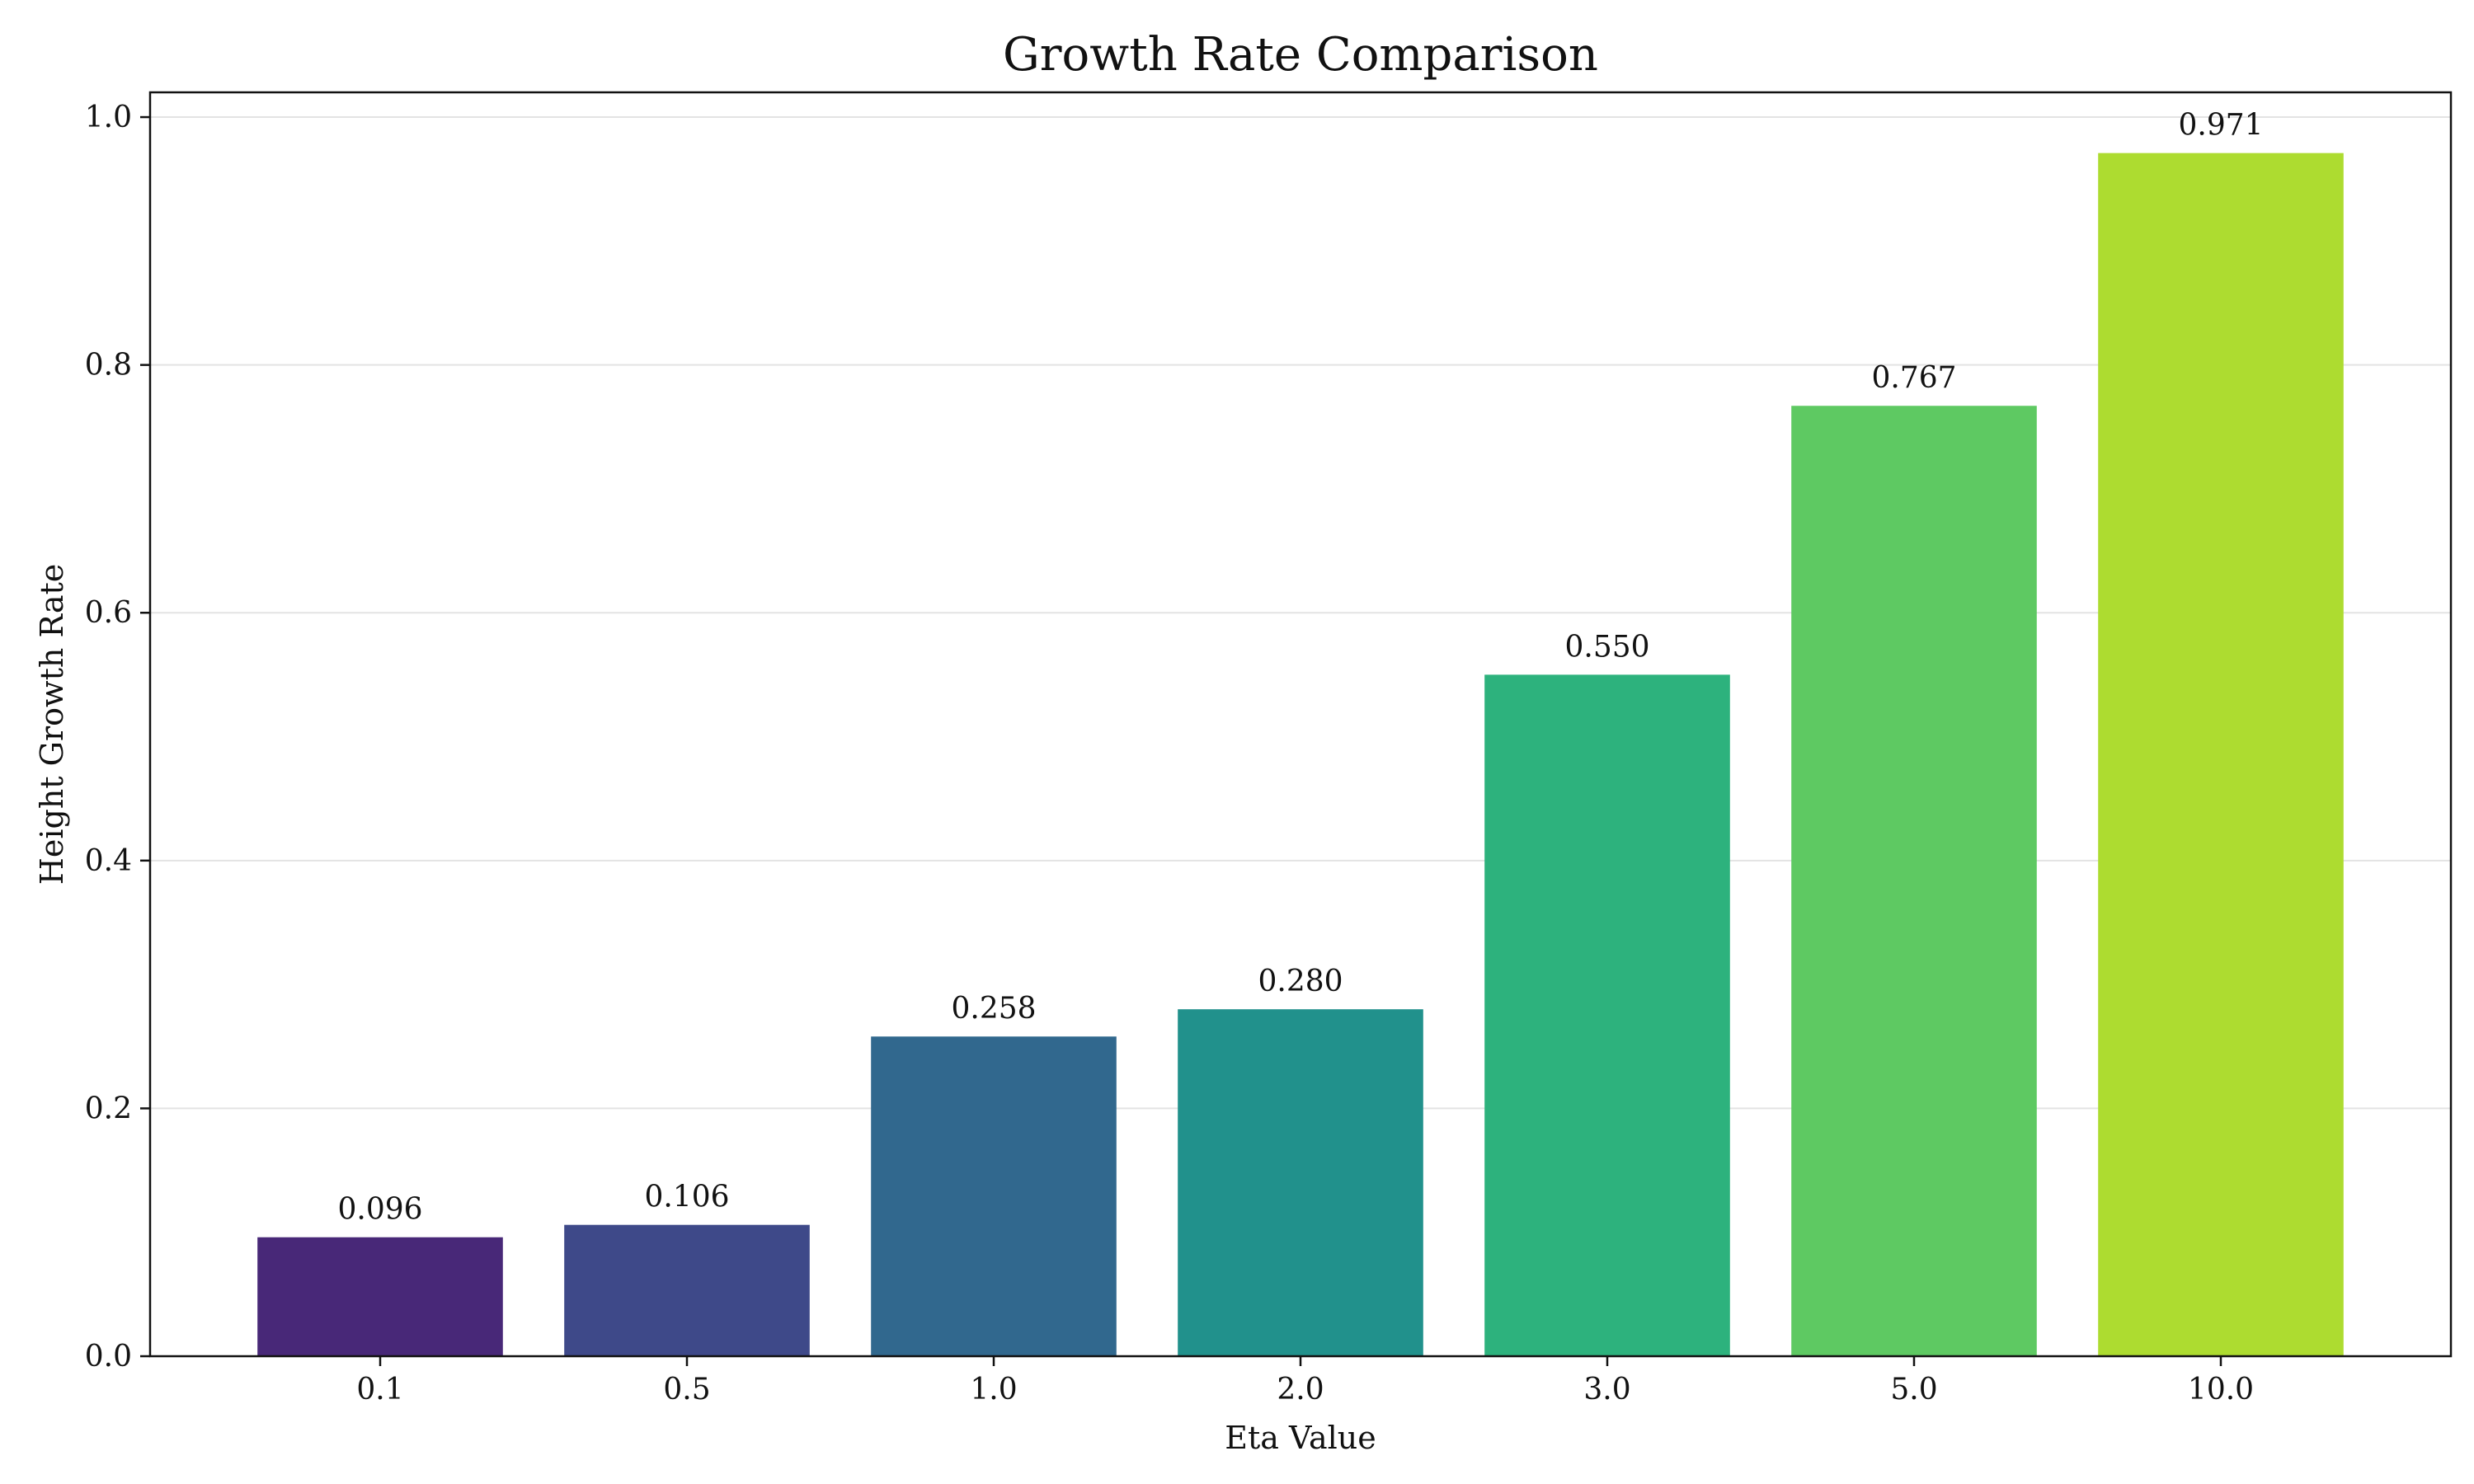  Describe the element at coordinates (1300, 1438) in the screenshot. I see `x-axis-title: Eta Value` at that location.